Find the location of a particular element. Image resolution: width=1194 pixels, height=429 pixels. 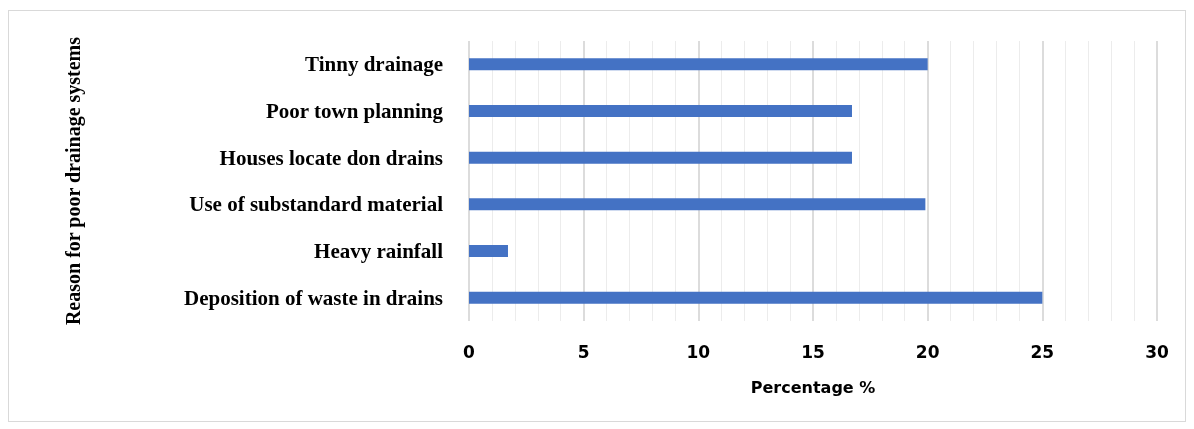

y-tick-label: Poor town planning is located at coordinates (355, 111).